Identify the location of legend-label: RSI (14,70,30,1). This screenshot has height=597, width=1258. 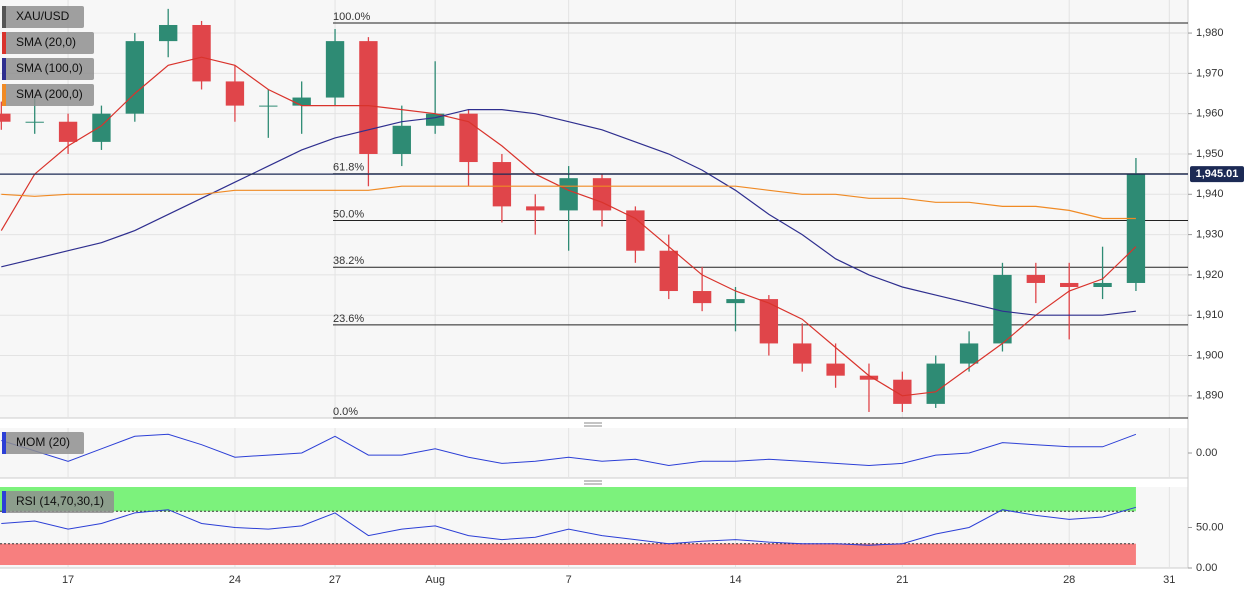
(60, 501).